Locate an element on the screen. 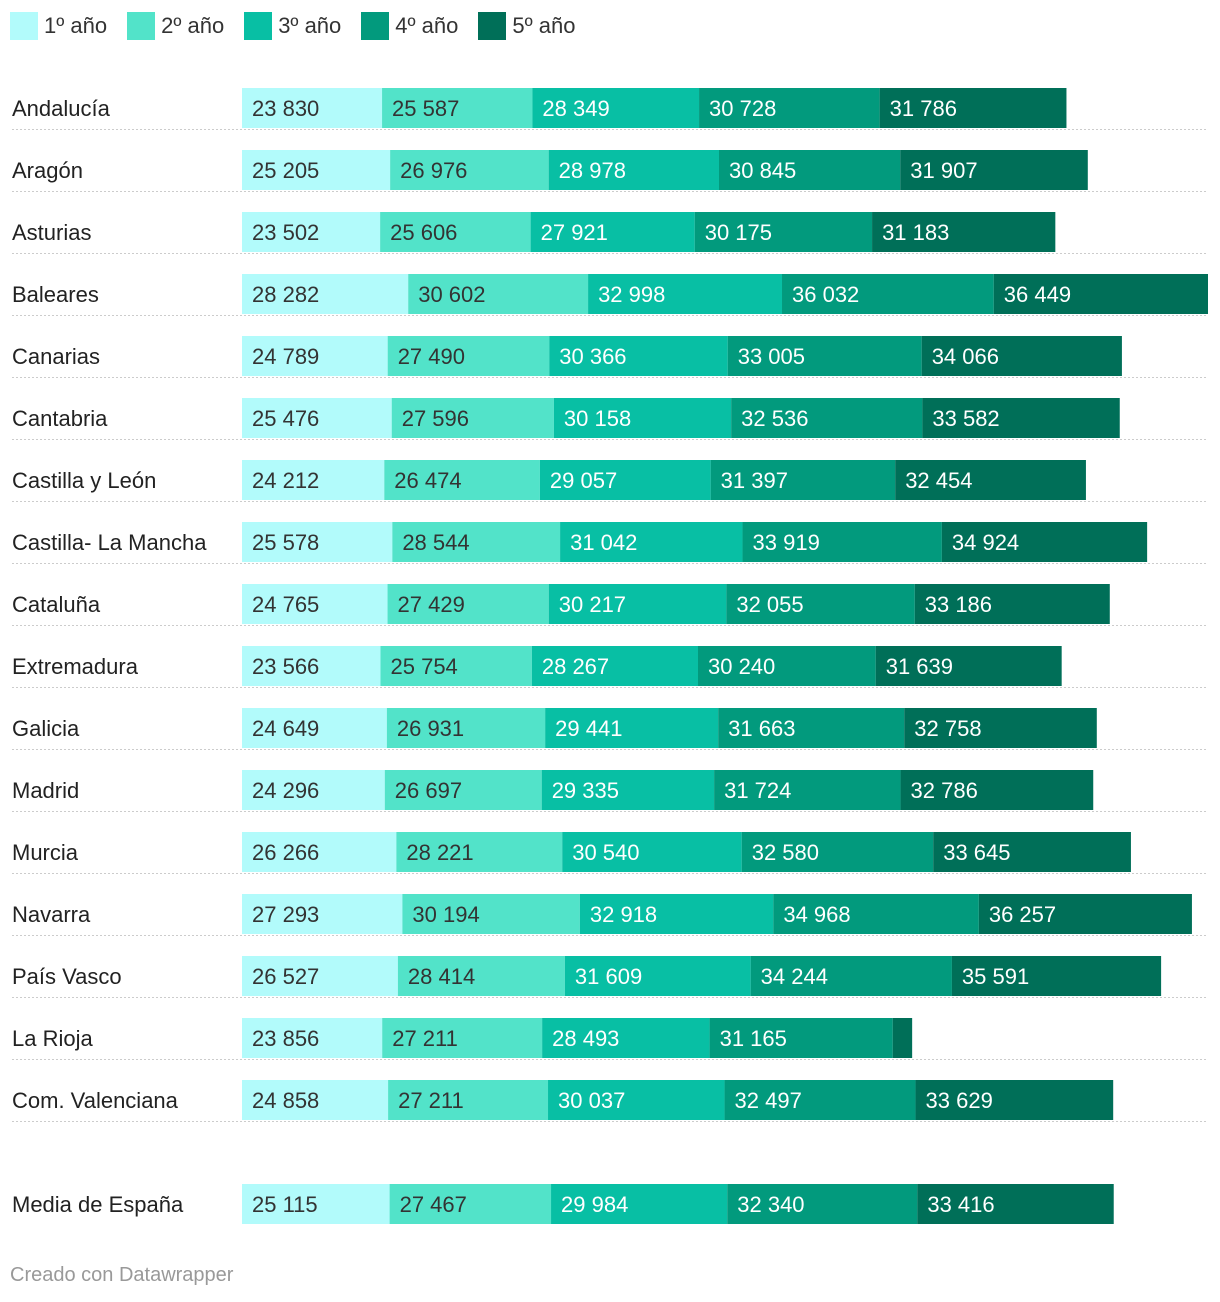  row-label: Canarias is located at coordinates (56, 356).